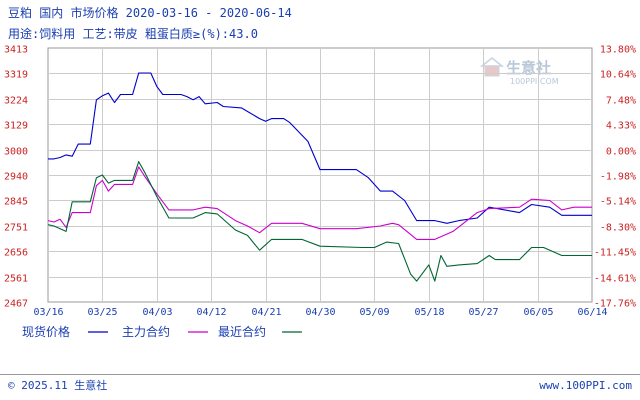  Describe the element at coordinates (48, 312) in the screenshot. I see `x-tick-label: 03/16` at that location.